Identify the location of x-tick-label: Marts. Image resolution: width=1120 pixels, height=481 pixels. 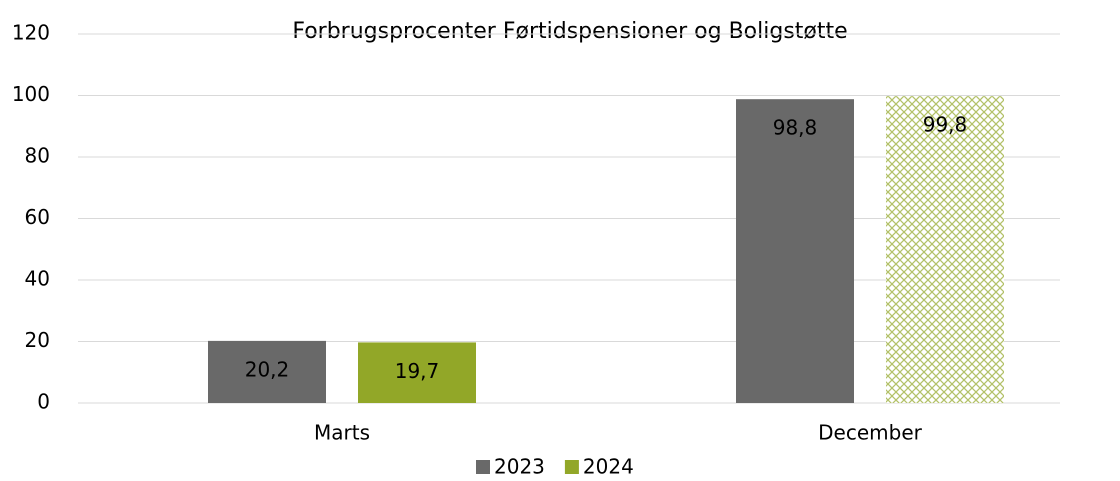
(342, 433).